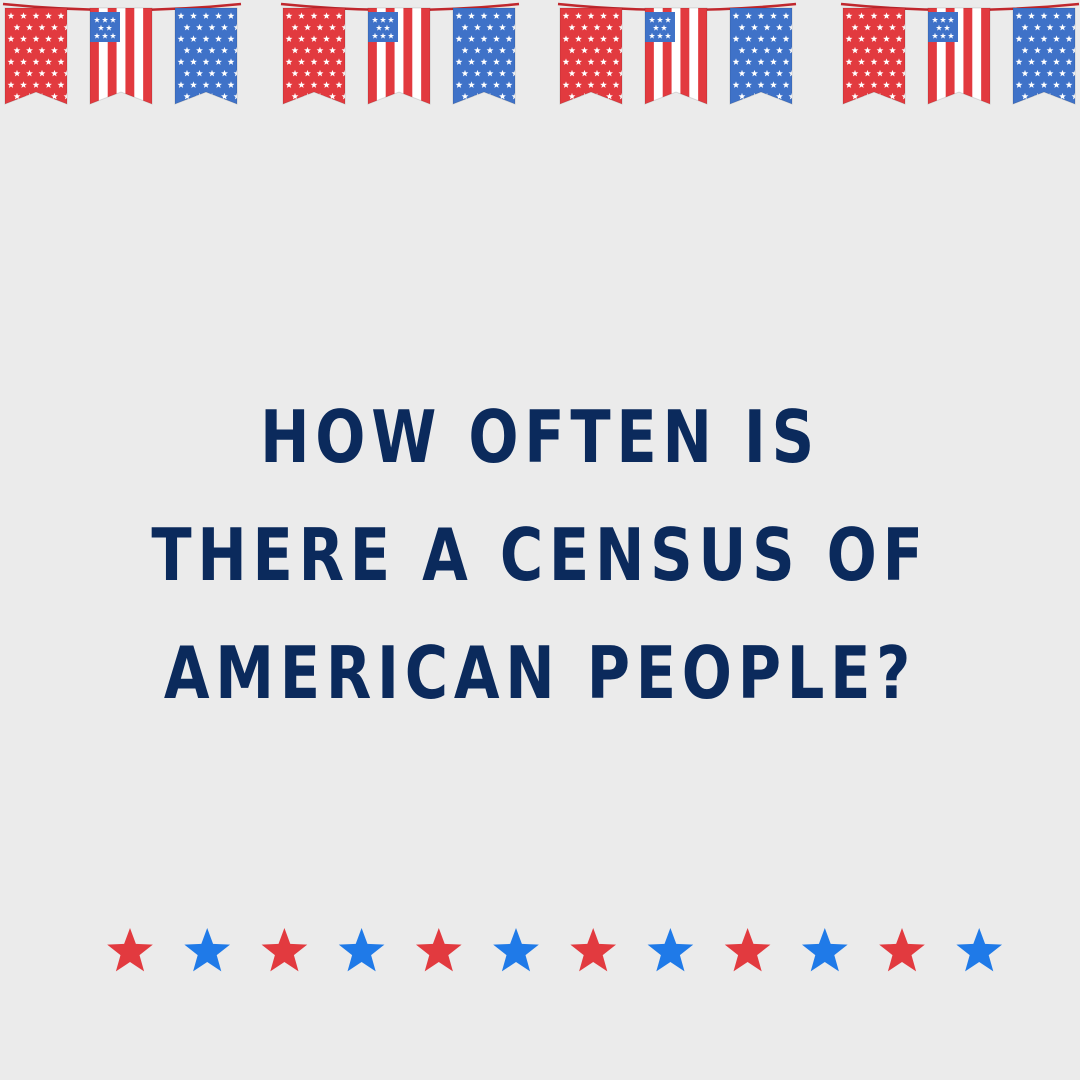  Describe the element at coordinates (540, 437) in the screenshot. I see `question-line-1: HOW OFTEN IS` at that location.